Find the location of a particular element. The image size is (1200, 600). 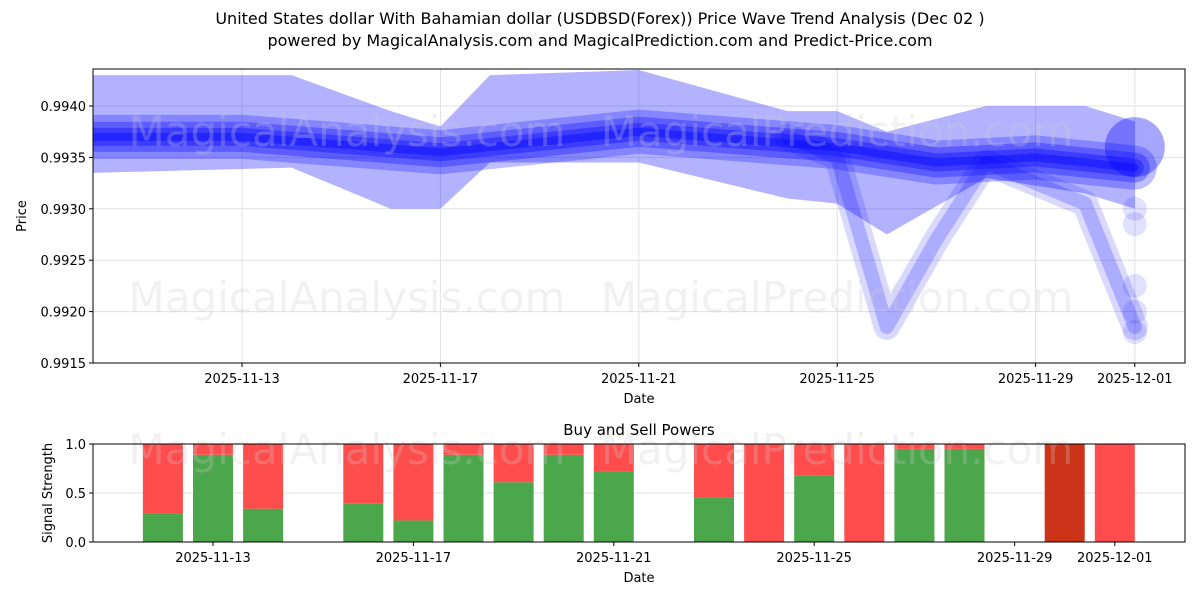

buy-sell-bars is located at coordinates (638, 493).